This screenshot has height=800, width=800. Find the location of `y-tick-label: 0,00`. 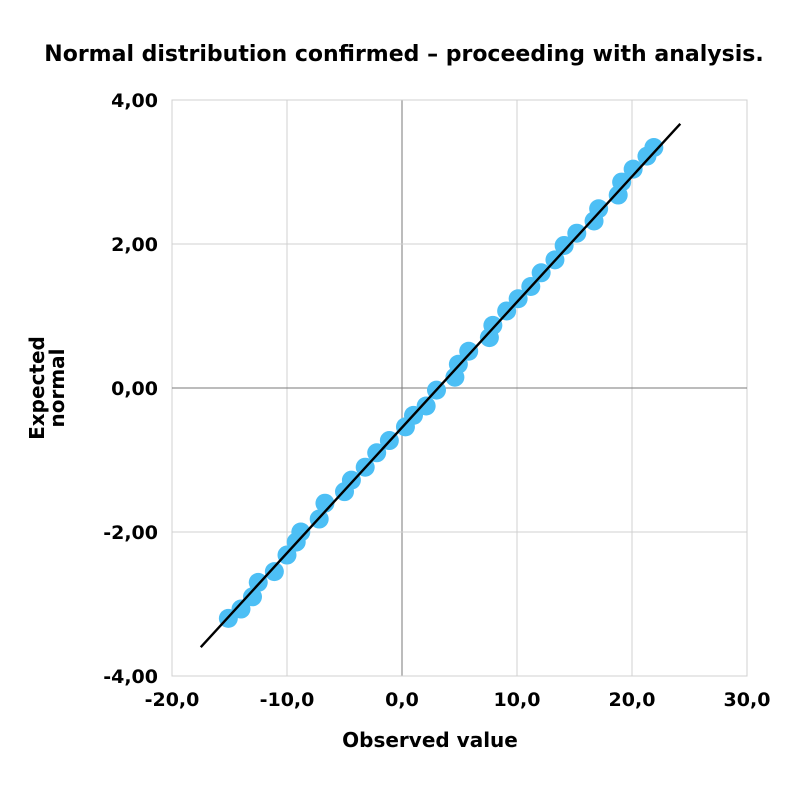

y-tick-label: 0,00 is located at coordinates (134, 389).